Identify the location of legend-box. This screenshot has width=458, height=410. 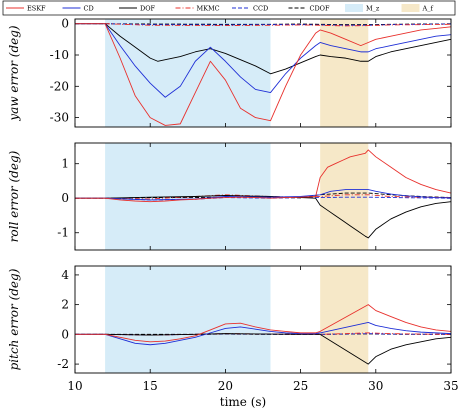
(229, 8).